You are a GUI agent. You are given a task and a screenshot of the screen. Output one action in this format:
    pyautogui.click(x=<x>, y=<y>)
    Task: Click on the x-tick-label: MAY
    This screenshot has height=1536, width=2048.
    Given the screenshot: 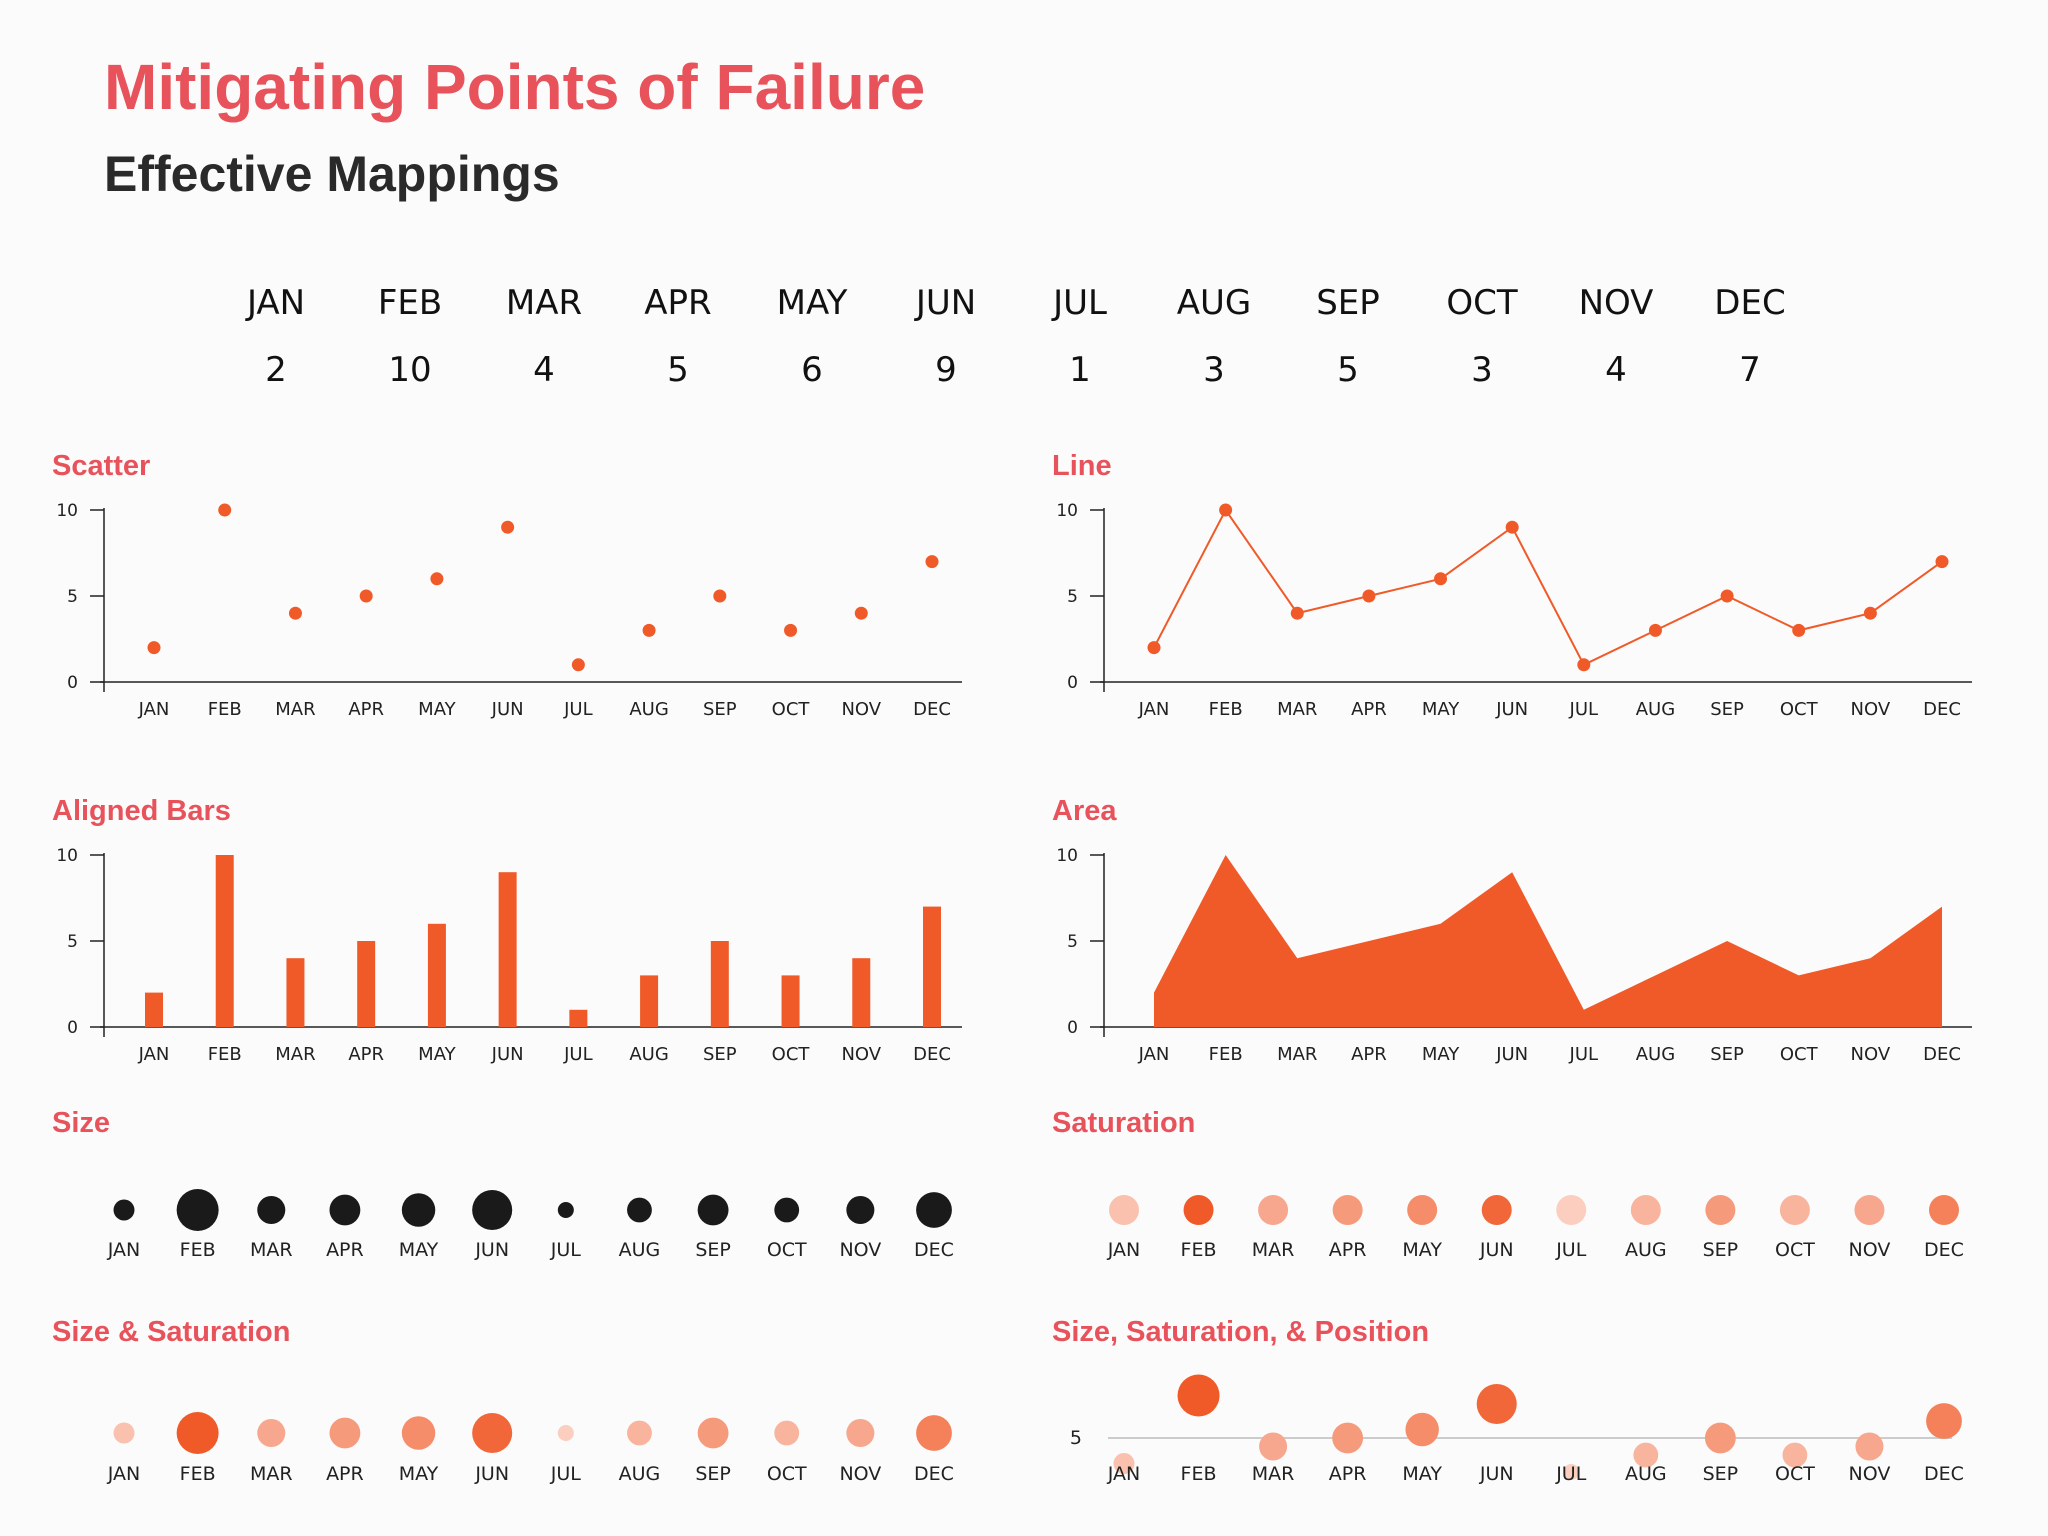 What is the action you would take?
    pyautogui.click(x=437, y=1054)
    